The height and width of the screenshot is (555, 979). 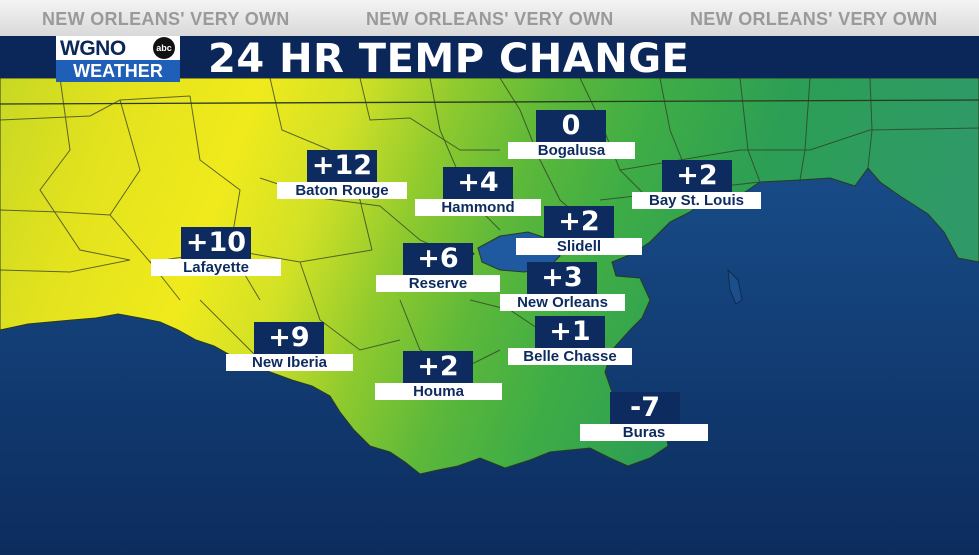 What do you see at coordinates (438, 259) in the screenshot?
I see `temp-change-value: +6` at bounding box center [438, 259].